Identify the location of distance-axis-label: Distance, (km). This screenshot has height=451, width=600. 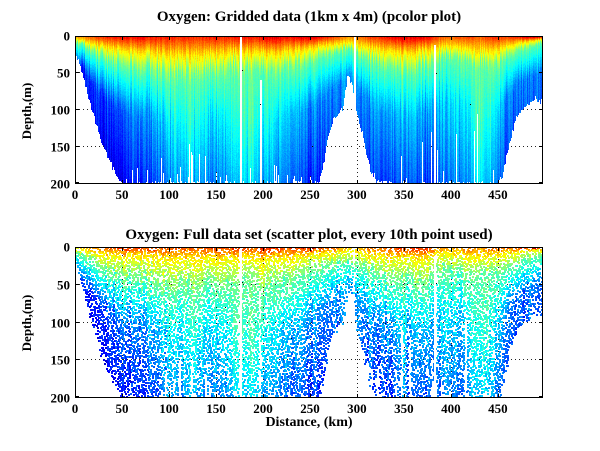
(309, 422).